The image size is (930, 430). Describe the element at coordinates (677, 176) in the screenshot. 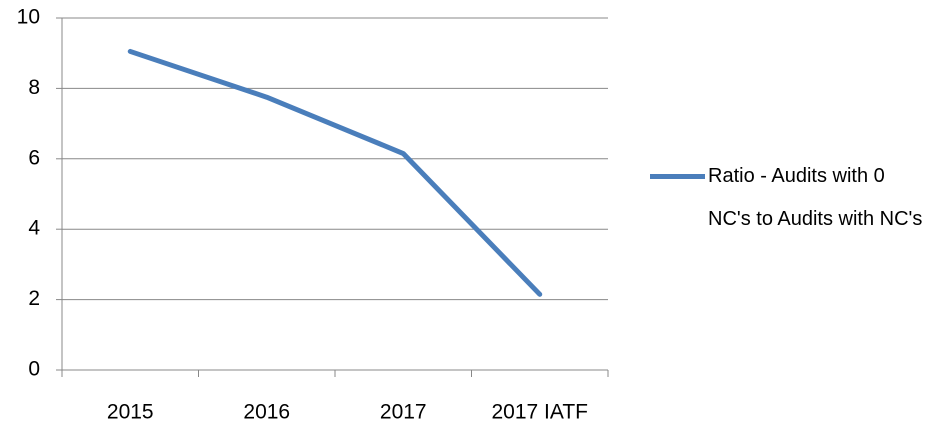

I see `legend-swatch` at that location.